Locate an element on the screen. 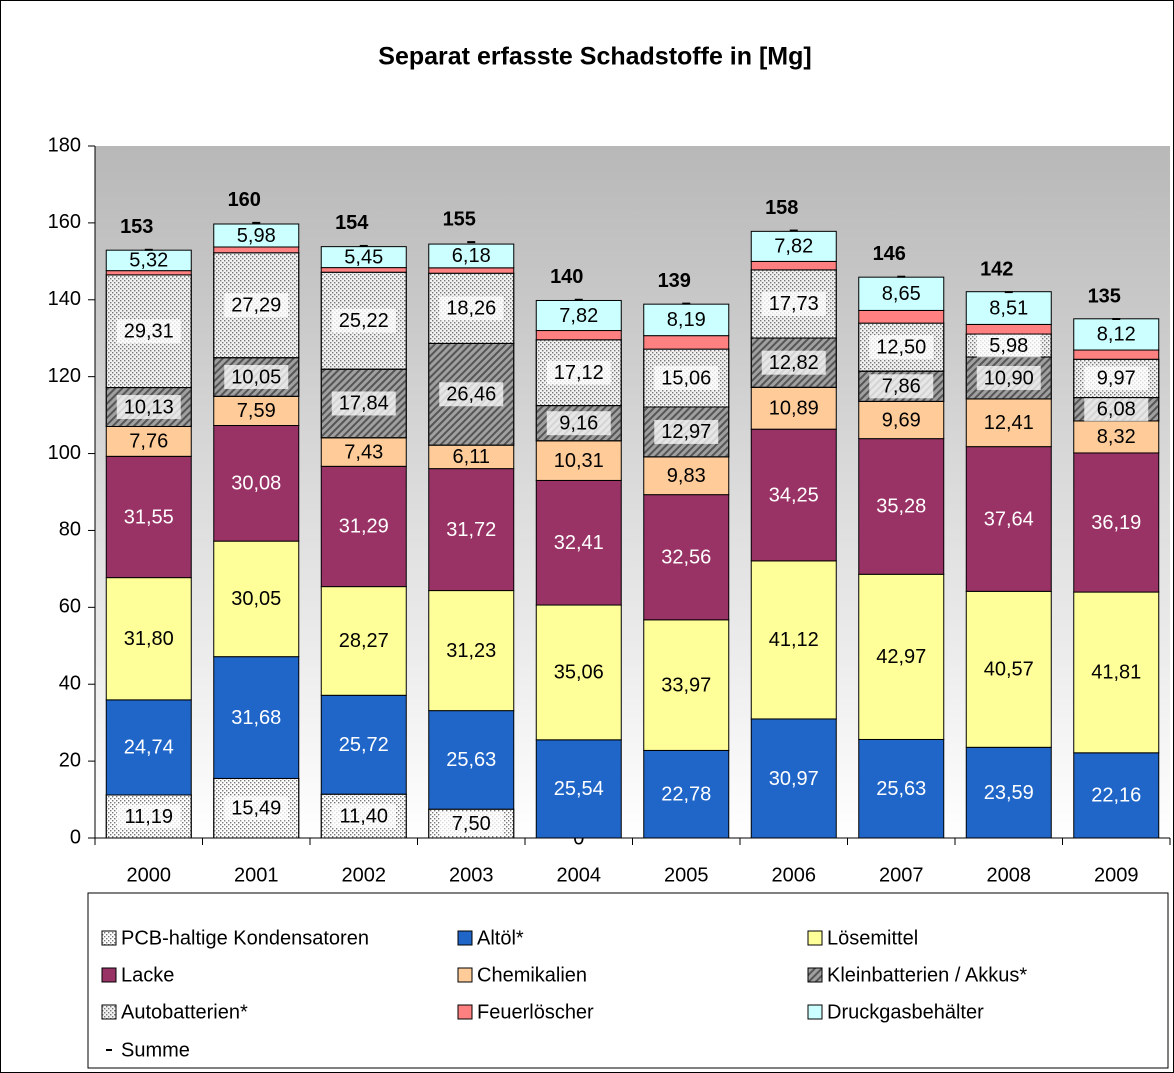  data-label: 36,19 is located at coordinates (1116, 523).